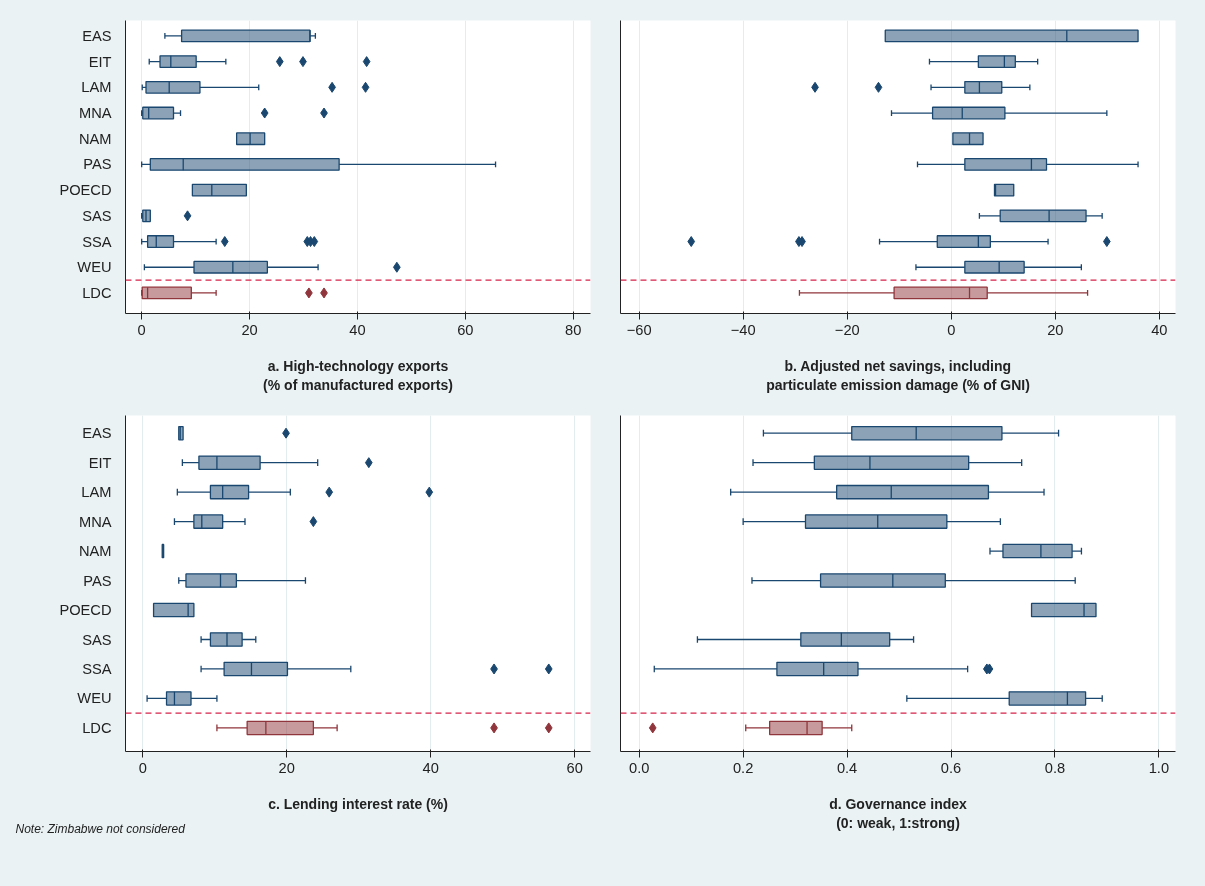 The width and height of the screenshot is (1205, 886). Describe the element at coordinates (358, 803) in the screenshot. I see `x-axis-title: c. Lending interest rate (%)` at that location.